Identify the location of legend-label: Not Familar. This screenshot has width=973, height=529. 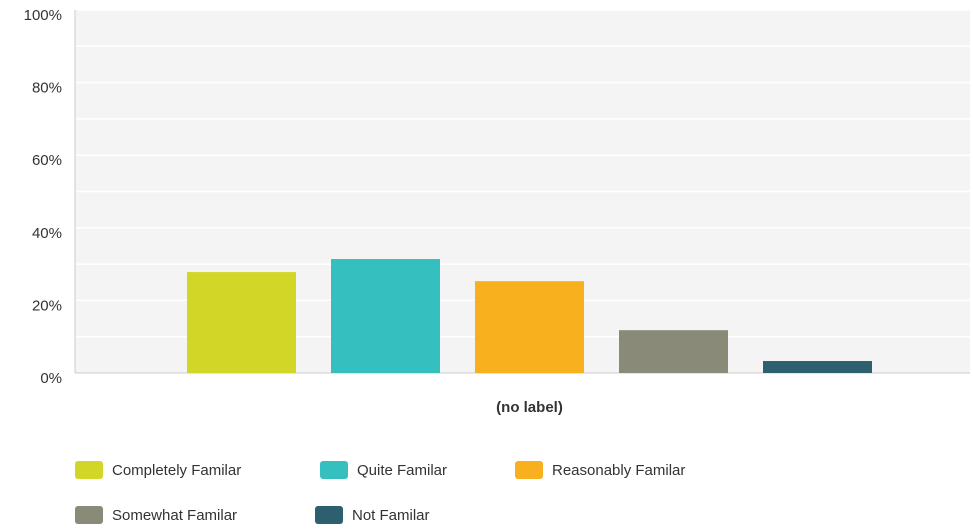
(391, 515).